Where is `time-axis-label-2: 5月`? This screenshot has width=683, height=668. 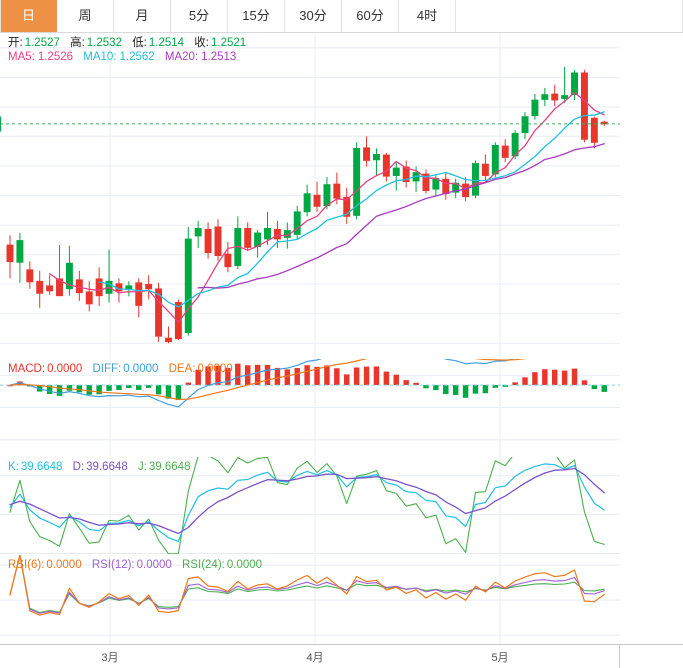
time-axis-label-2: 5月 is located at coordinates (500, 658).